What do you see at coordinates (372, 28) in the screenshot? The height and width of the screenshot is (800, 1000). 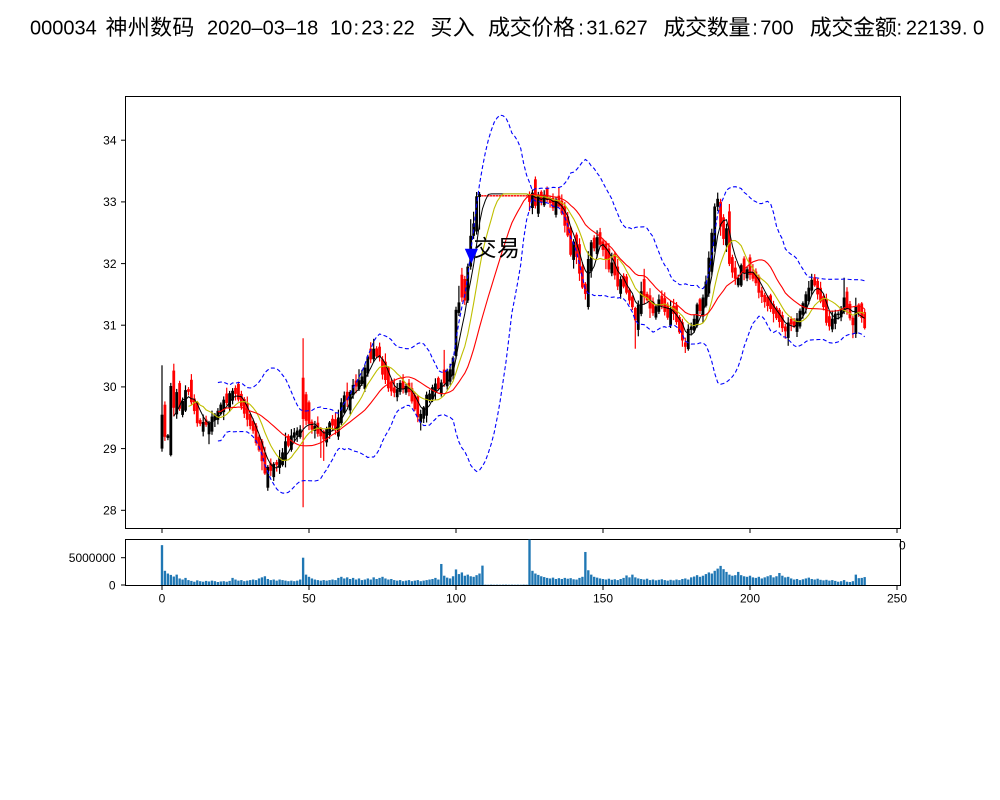 I see `svg-text: 23` at bounding box center [372, 28].